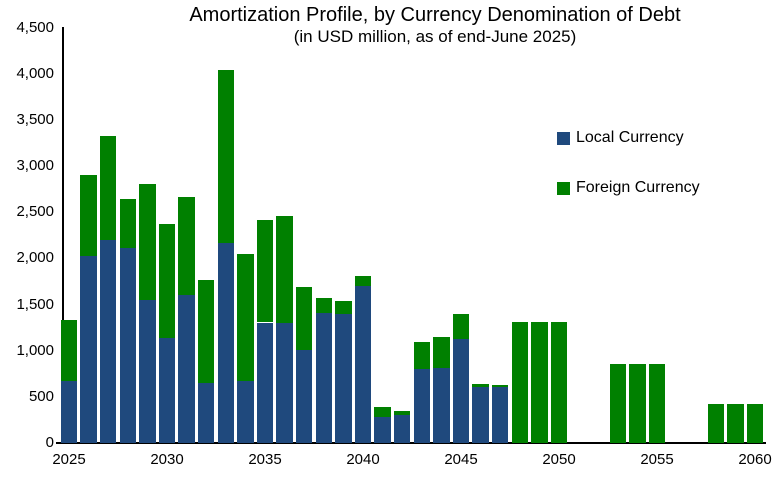 The image size is (780, 485). What do you see at coordinates (435, 36) in the screenshot?
I see `chart-subtitle: (in USD million, as of end-June 2025)` at bounding box center [435, 36].